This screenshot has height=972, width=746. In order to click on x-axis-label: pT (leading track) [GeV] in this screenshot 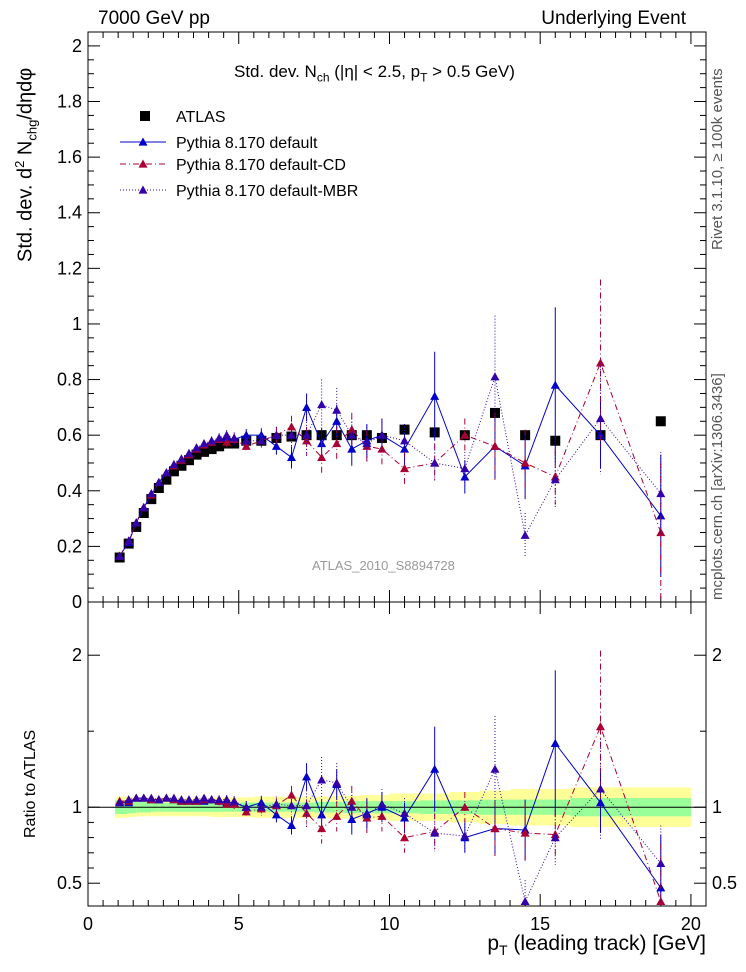, I will do `click(596, 945)`.